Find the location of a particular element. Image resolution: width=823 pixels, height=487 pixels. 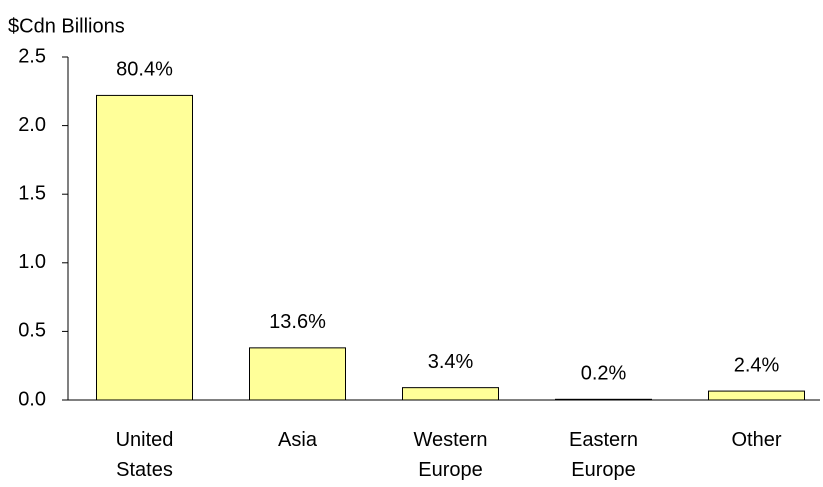

x-tick-label: Other is located at coordinates (756, 440).